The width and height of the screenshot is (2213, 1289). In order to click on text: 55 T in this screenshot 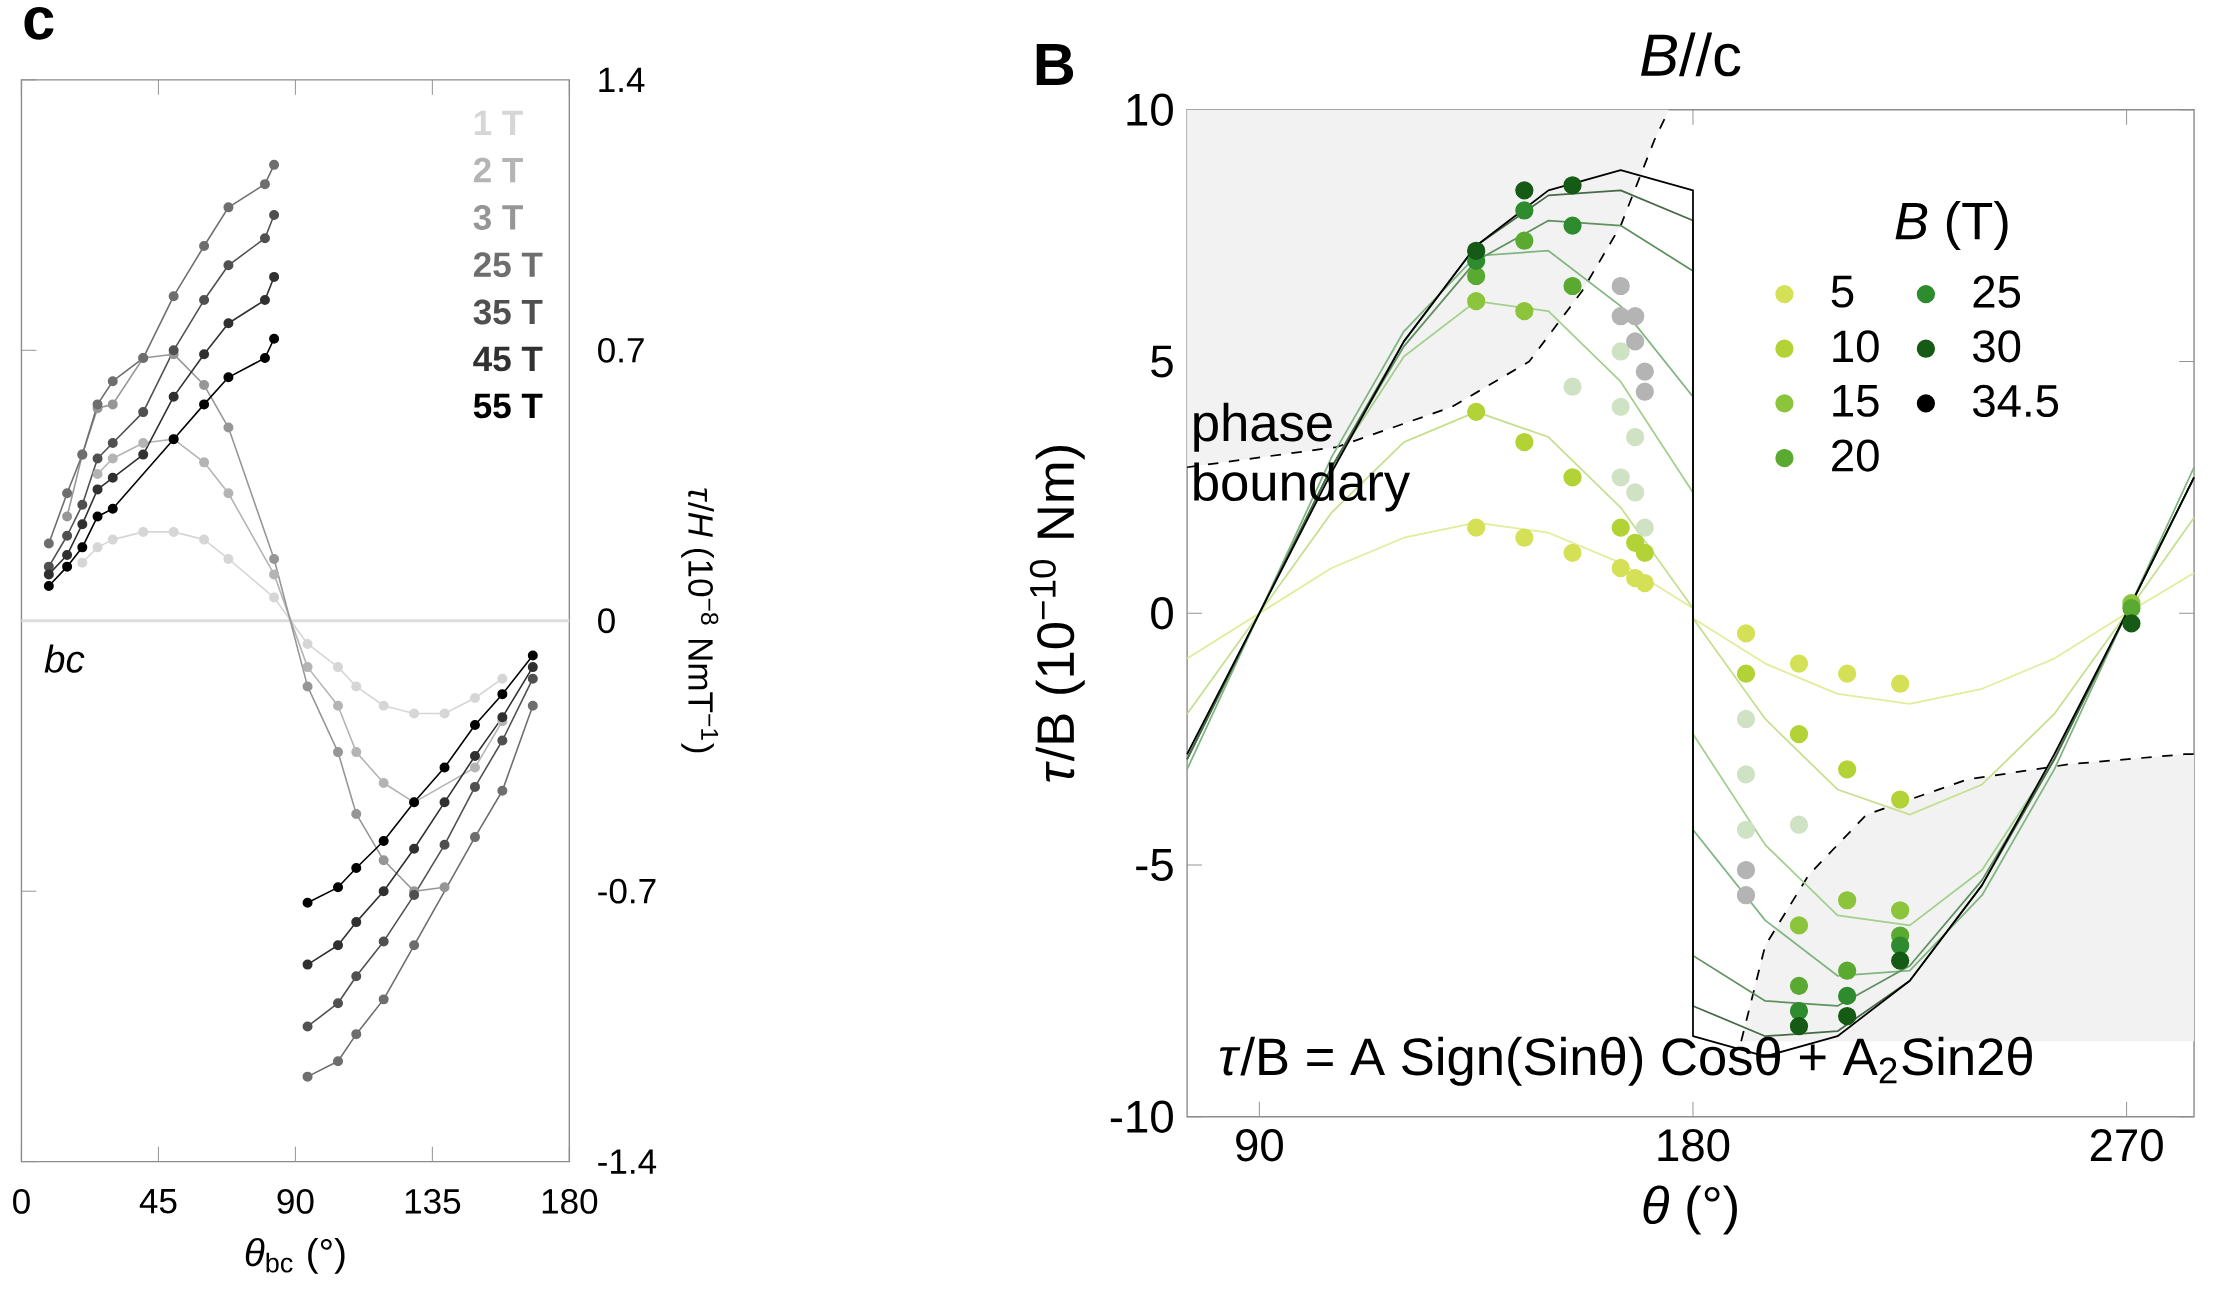, I will do `click(508, 406)`.